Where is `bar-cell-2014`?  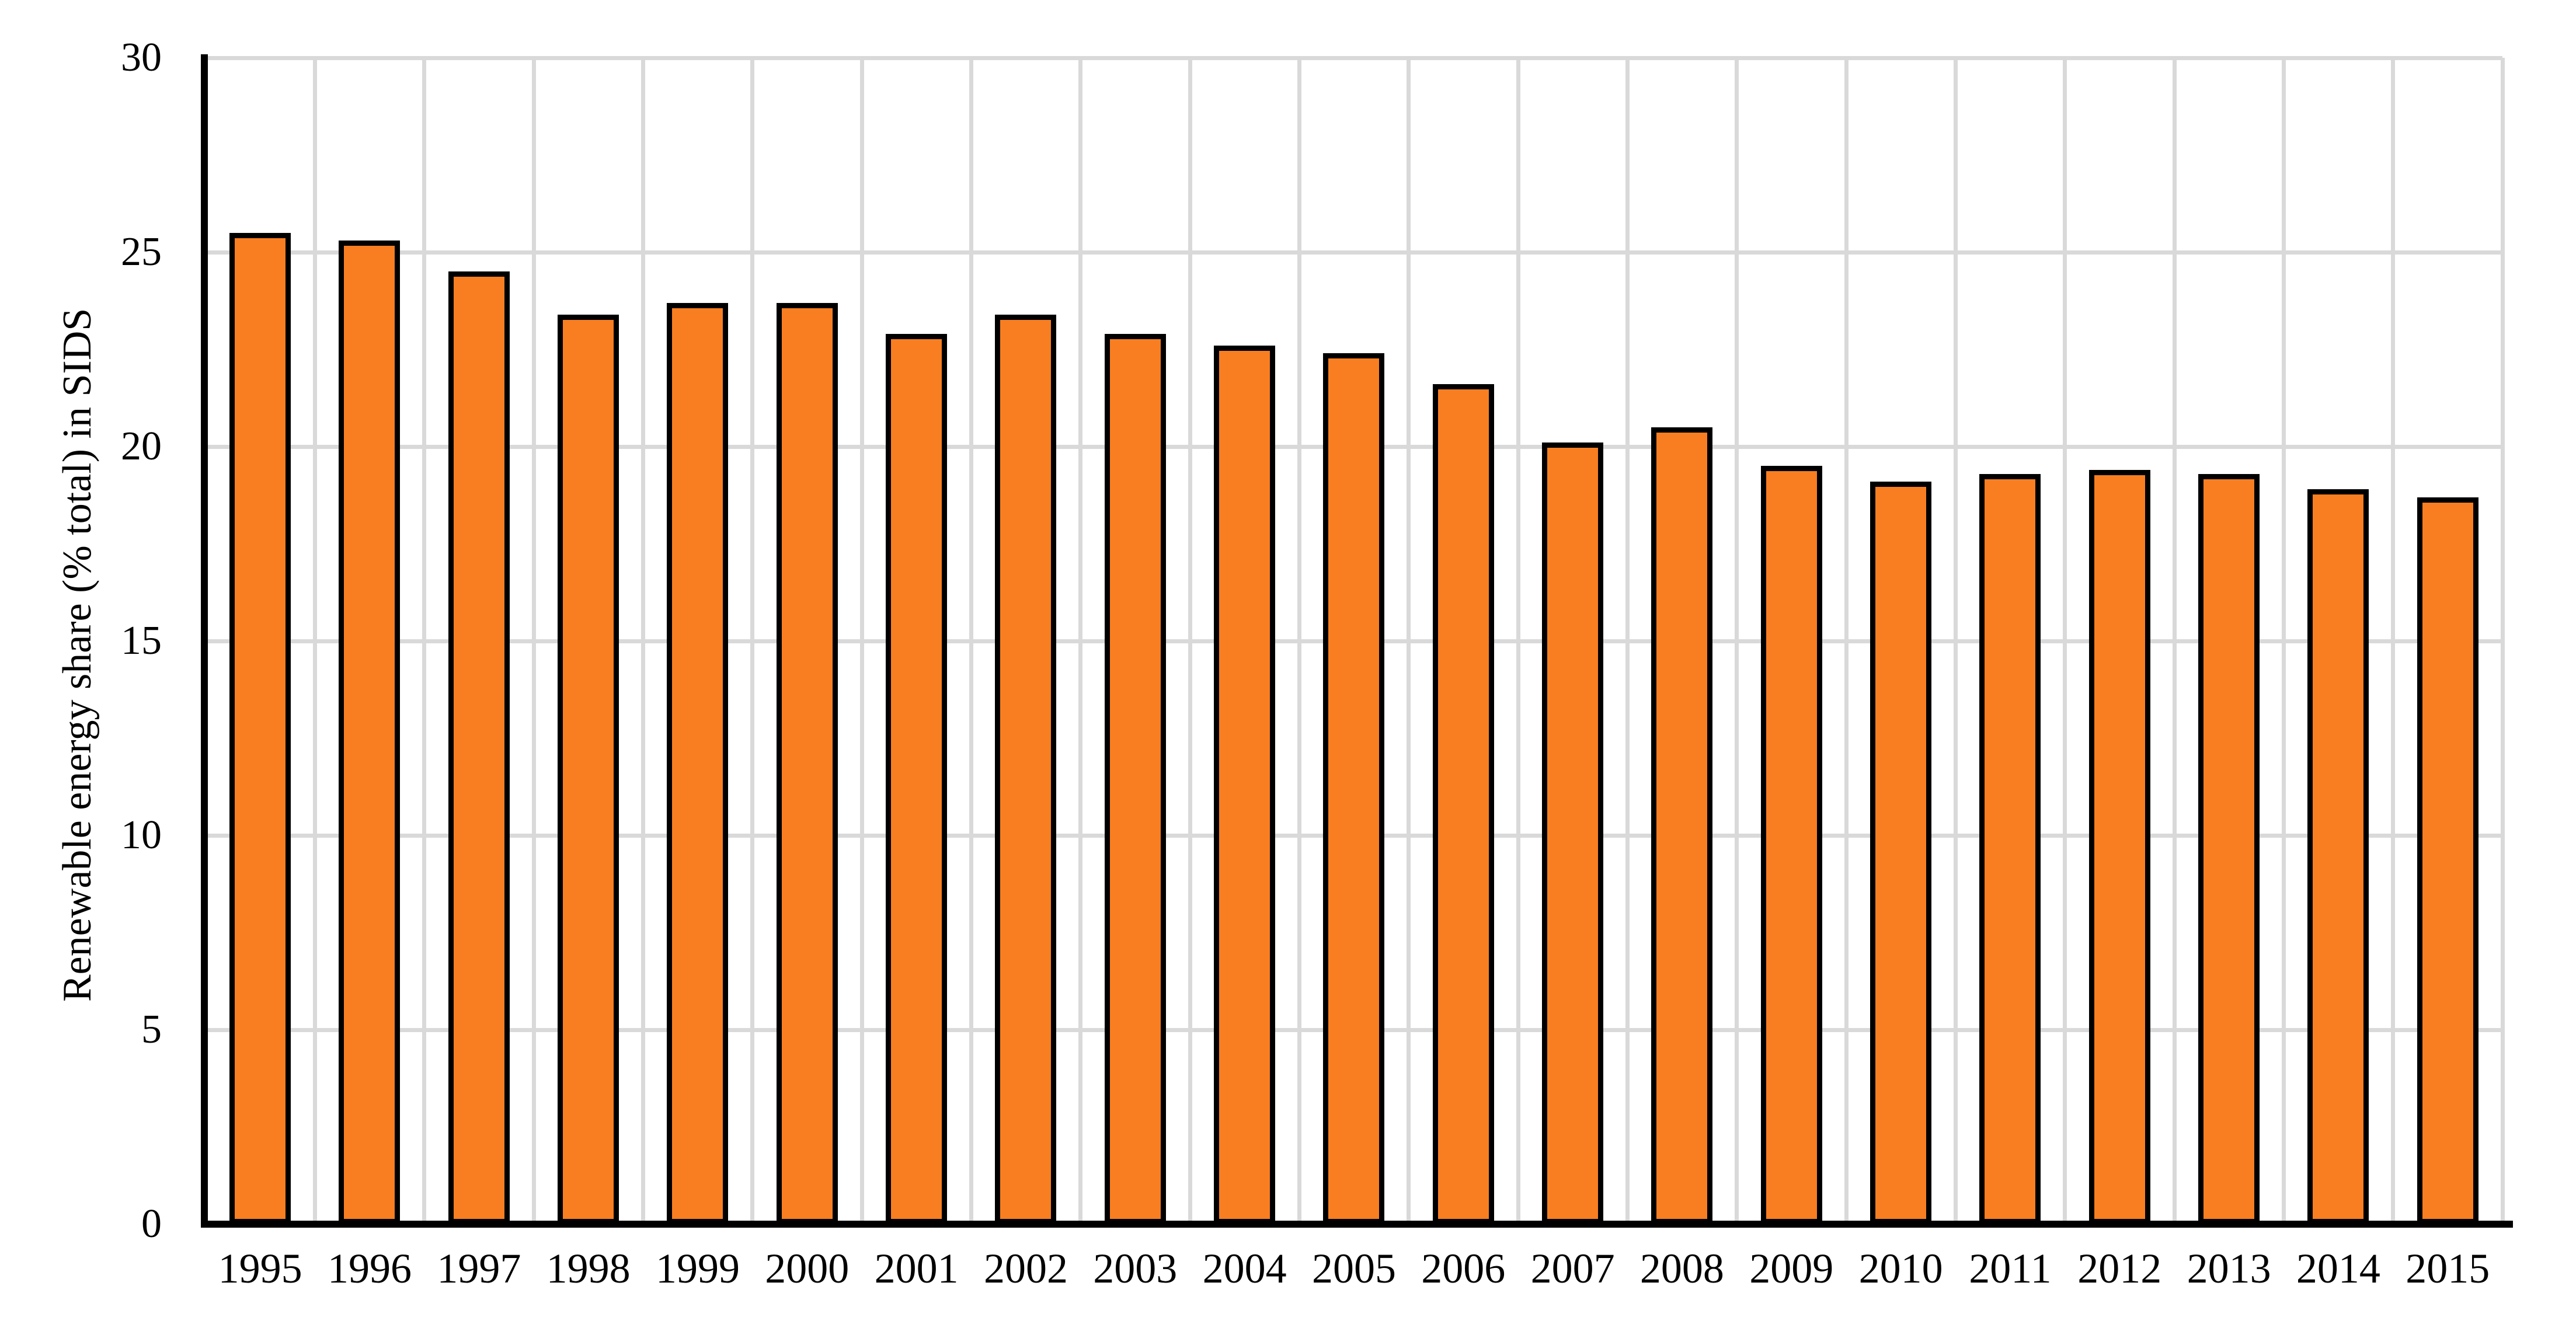
bar-cell-2014 is located at coordinates (2338, 641).